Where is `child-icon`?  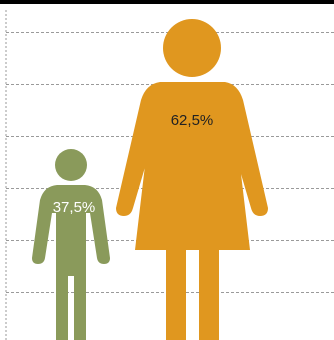
child-icon is located at coordinates (71, 244).